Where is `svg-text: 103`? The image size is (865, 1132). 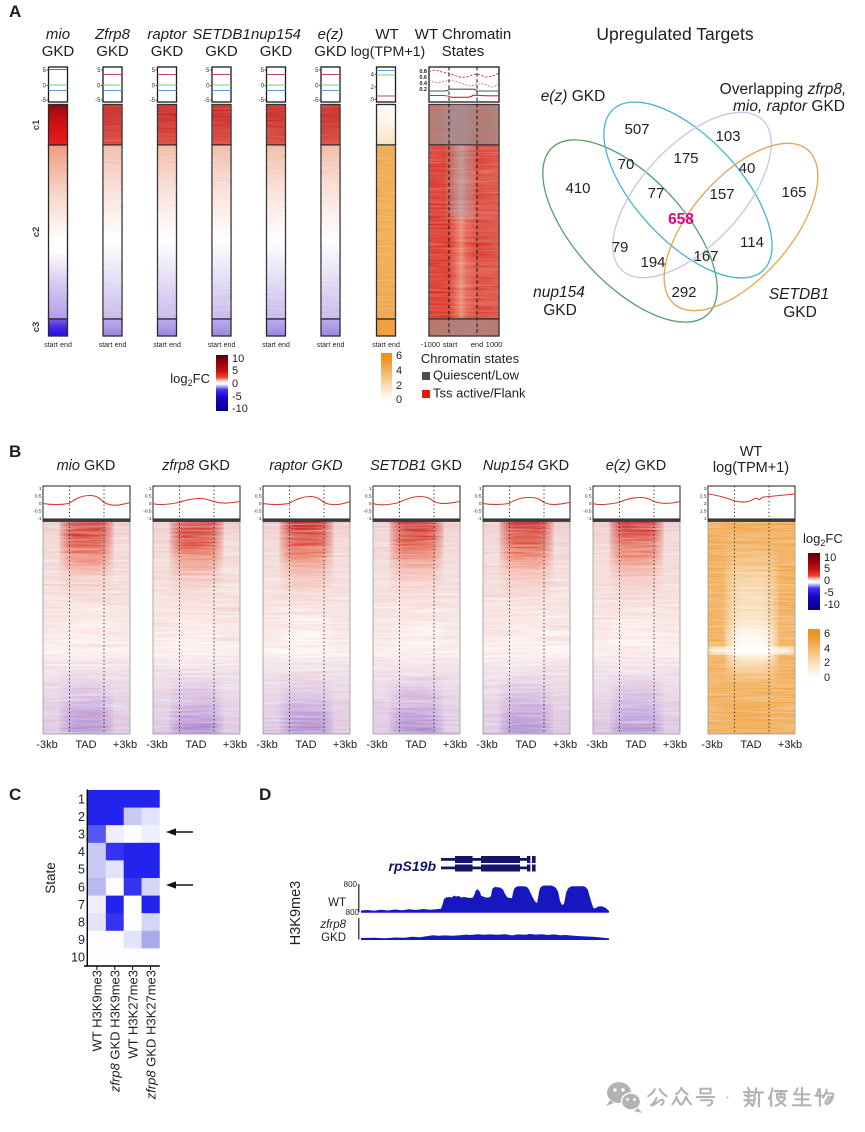 svg-text: 103 is located at coordinates (727, 136).